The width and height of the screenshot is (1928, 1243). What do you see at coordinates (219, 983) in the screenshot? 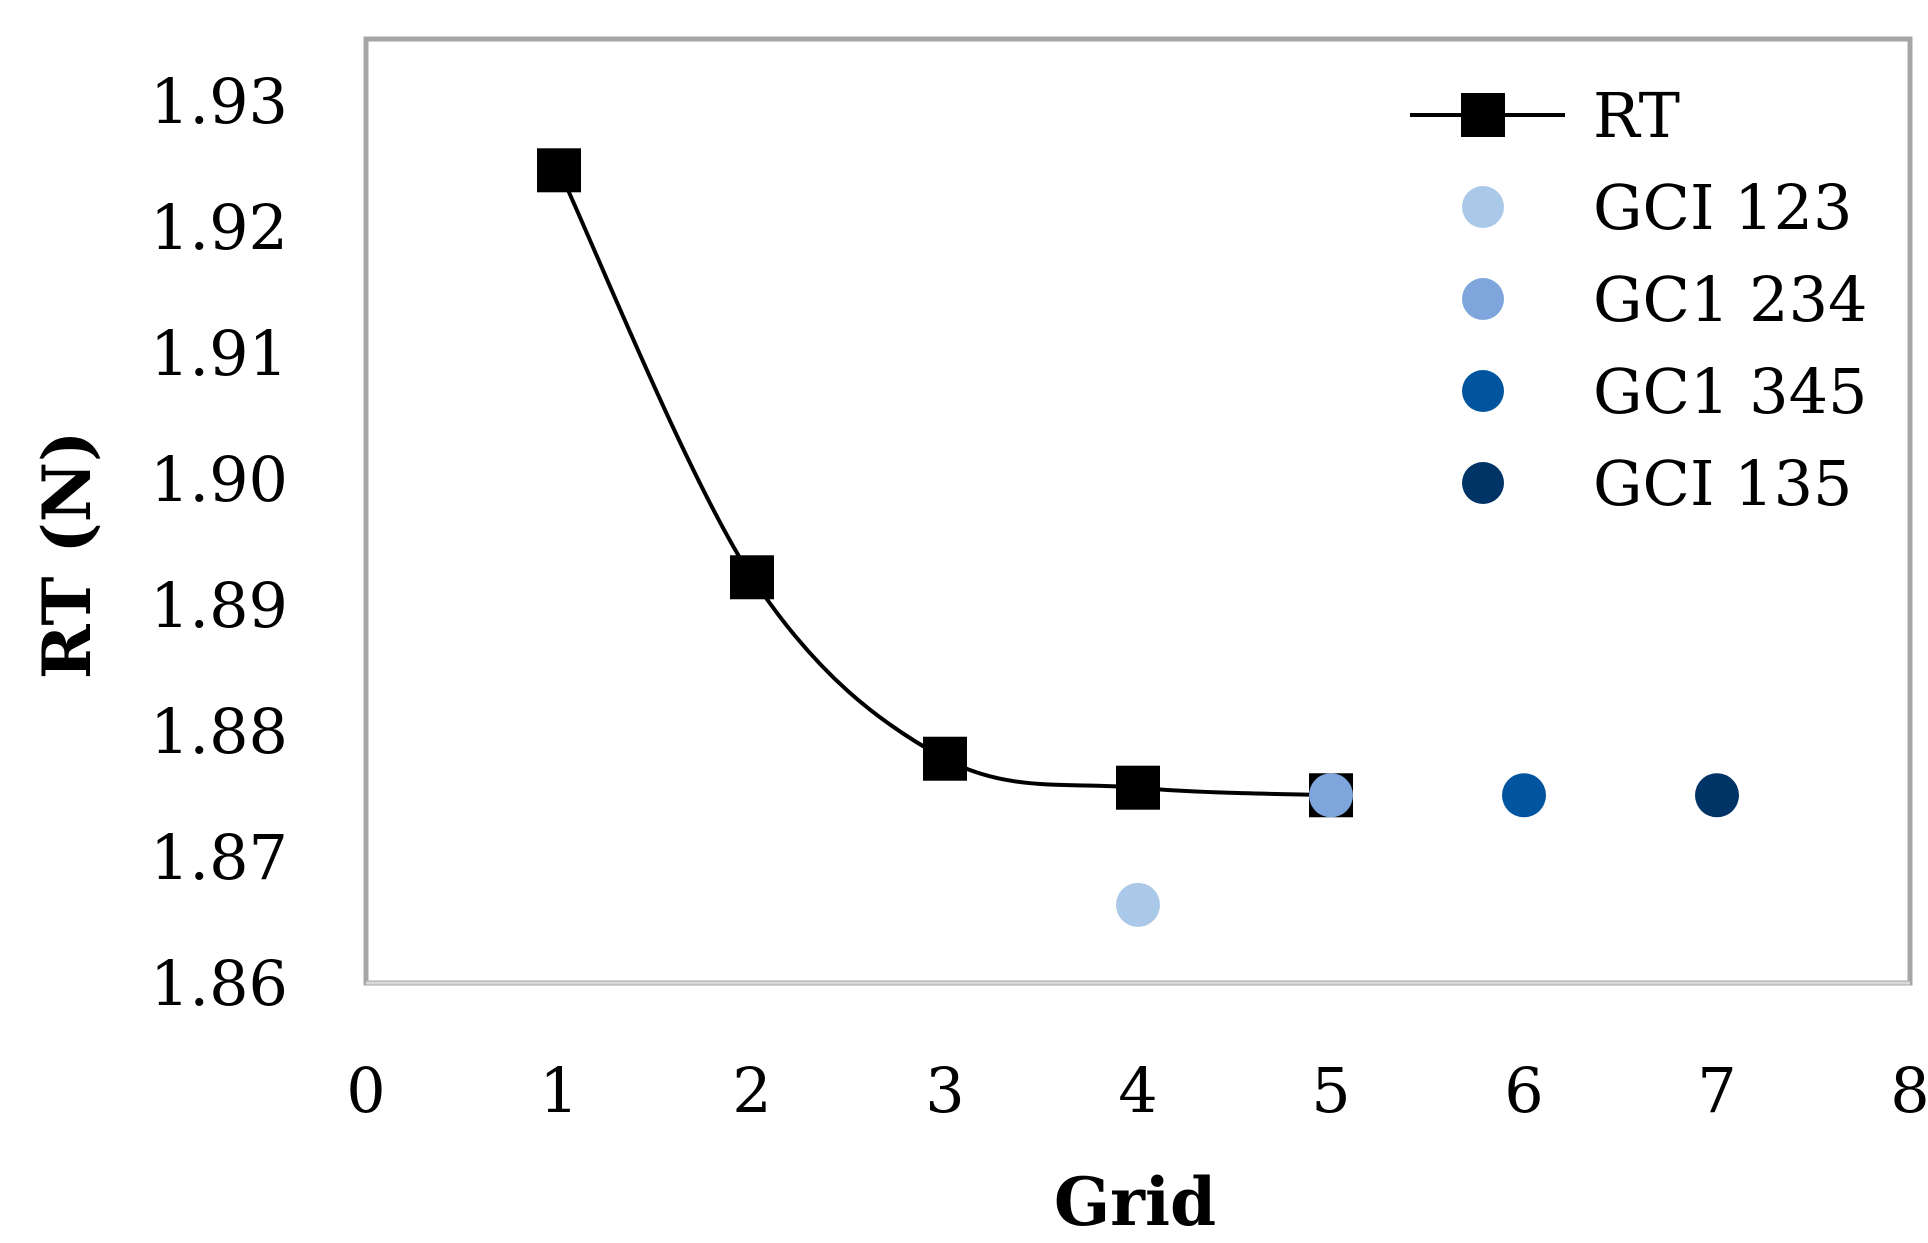
I see `y-tick-label: 1.86` at bounding box center [219, 983].